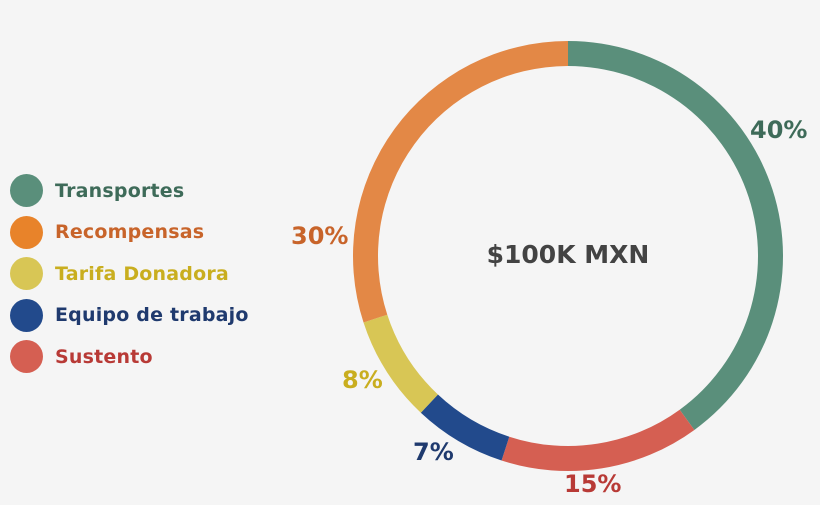  Describe the element at coordinates (593, 484) in the screenshot. I see `percent-label-sustento: 15%` at that location.